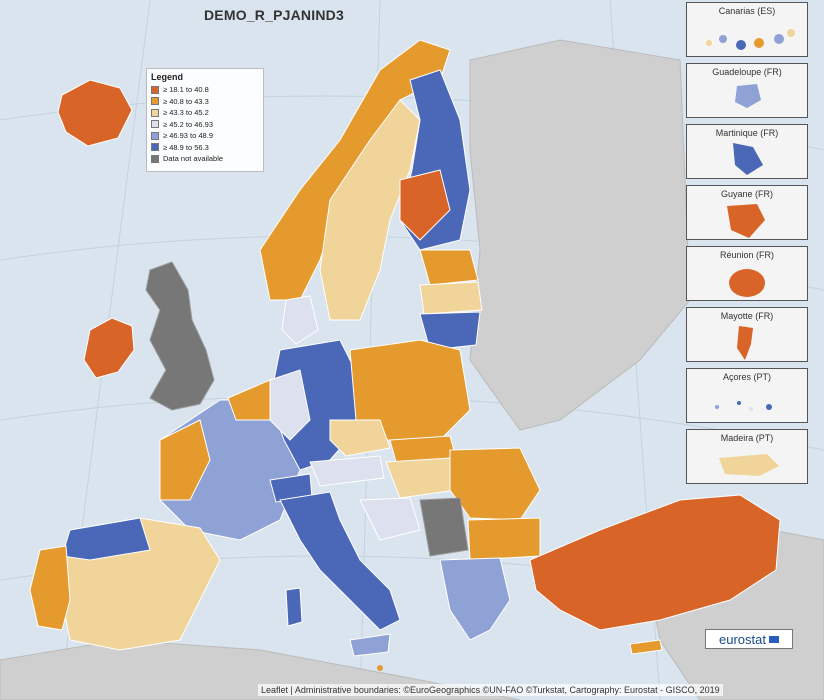  What do you see at coordinates (95, 113) in the screenshot?
I see `region-iceland` at bounding box center [95, 113].